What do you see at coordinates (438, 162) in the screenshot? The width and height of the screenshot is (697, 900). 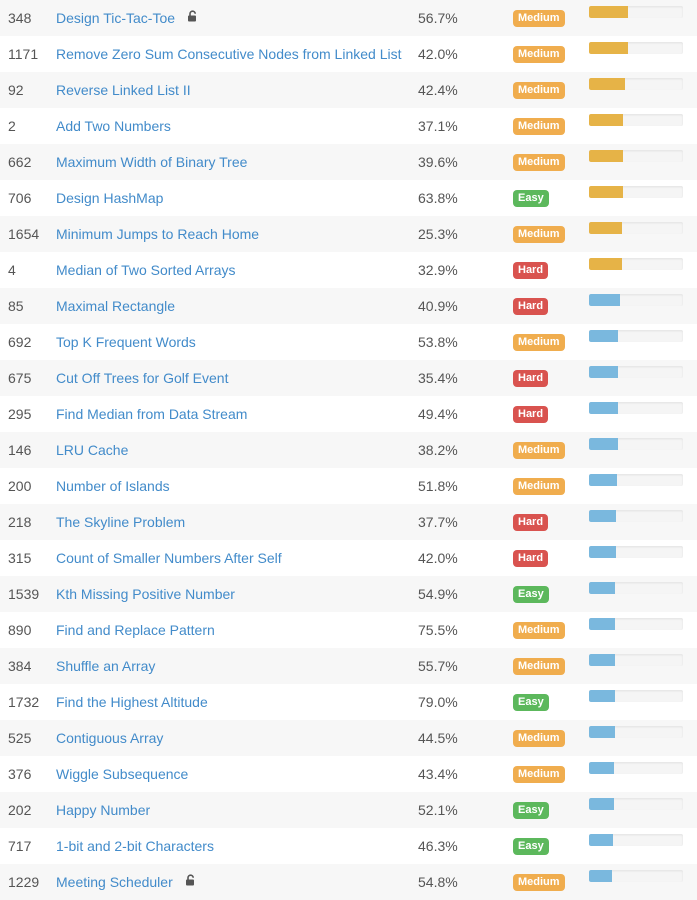 I see `acceptance-rate: 39.6%` at bounding box center [438, 162].